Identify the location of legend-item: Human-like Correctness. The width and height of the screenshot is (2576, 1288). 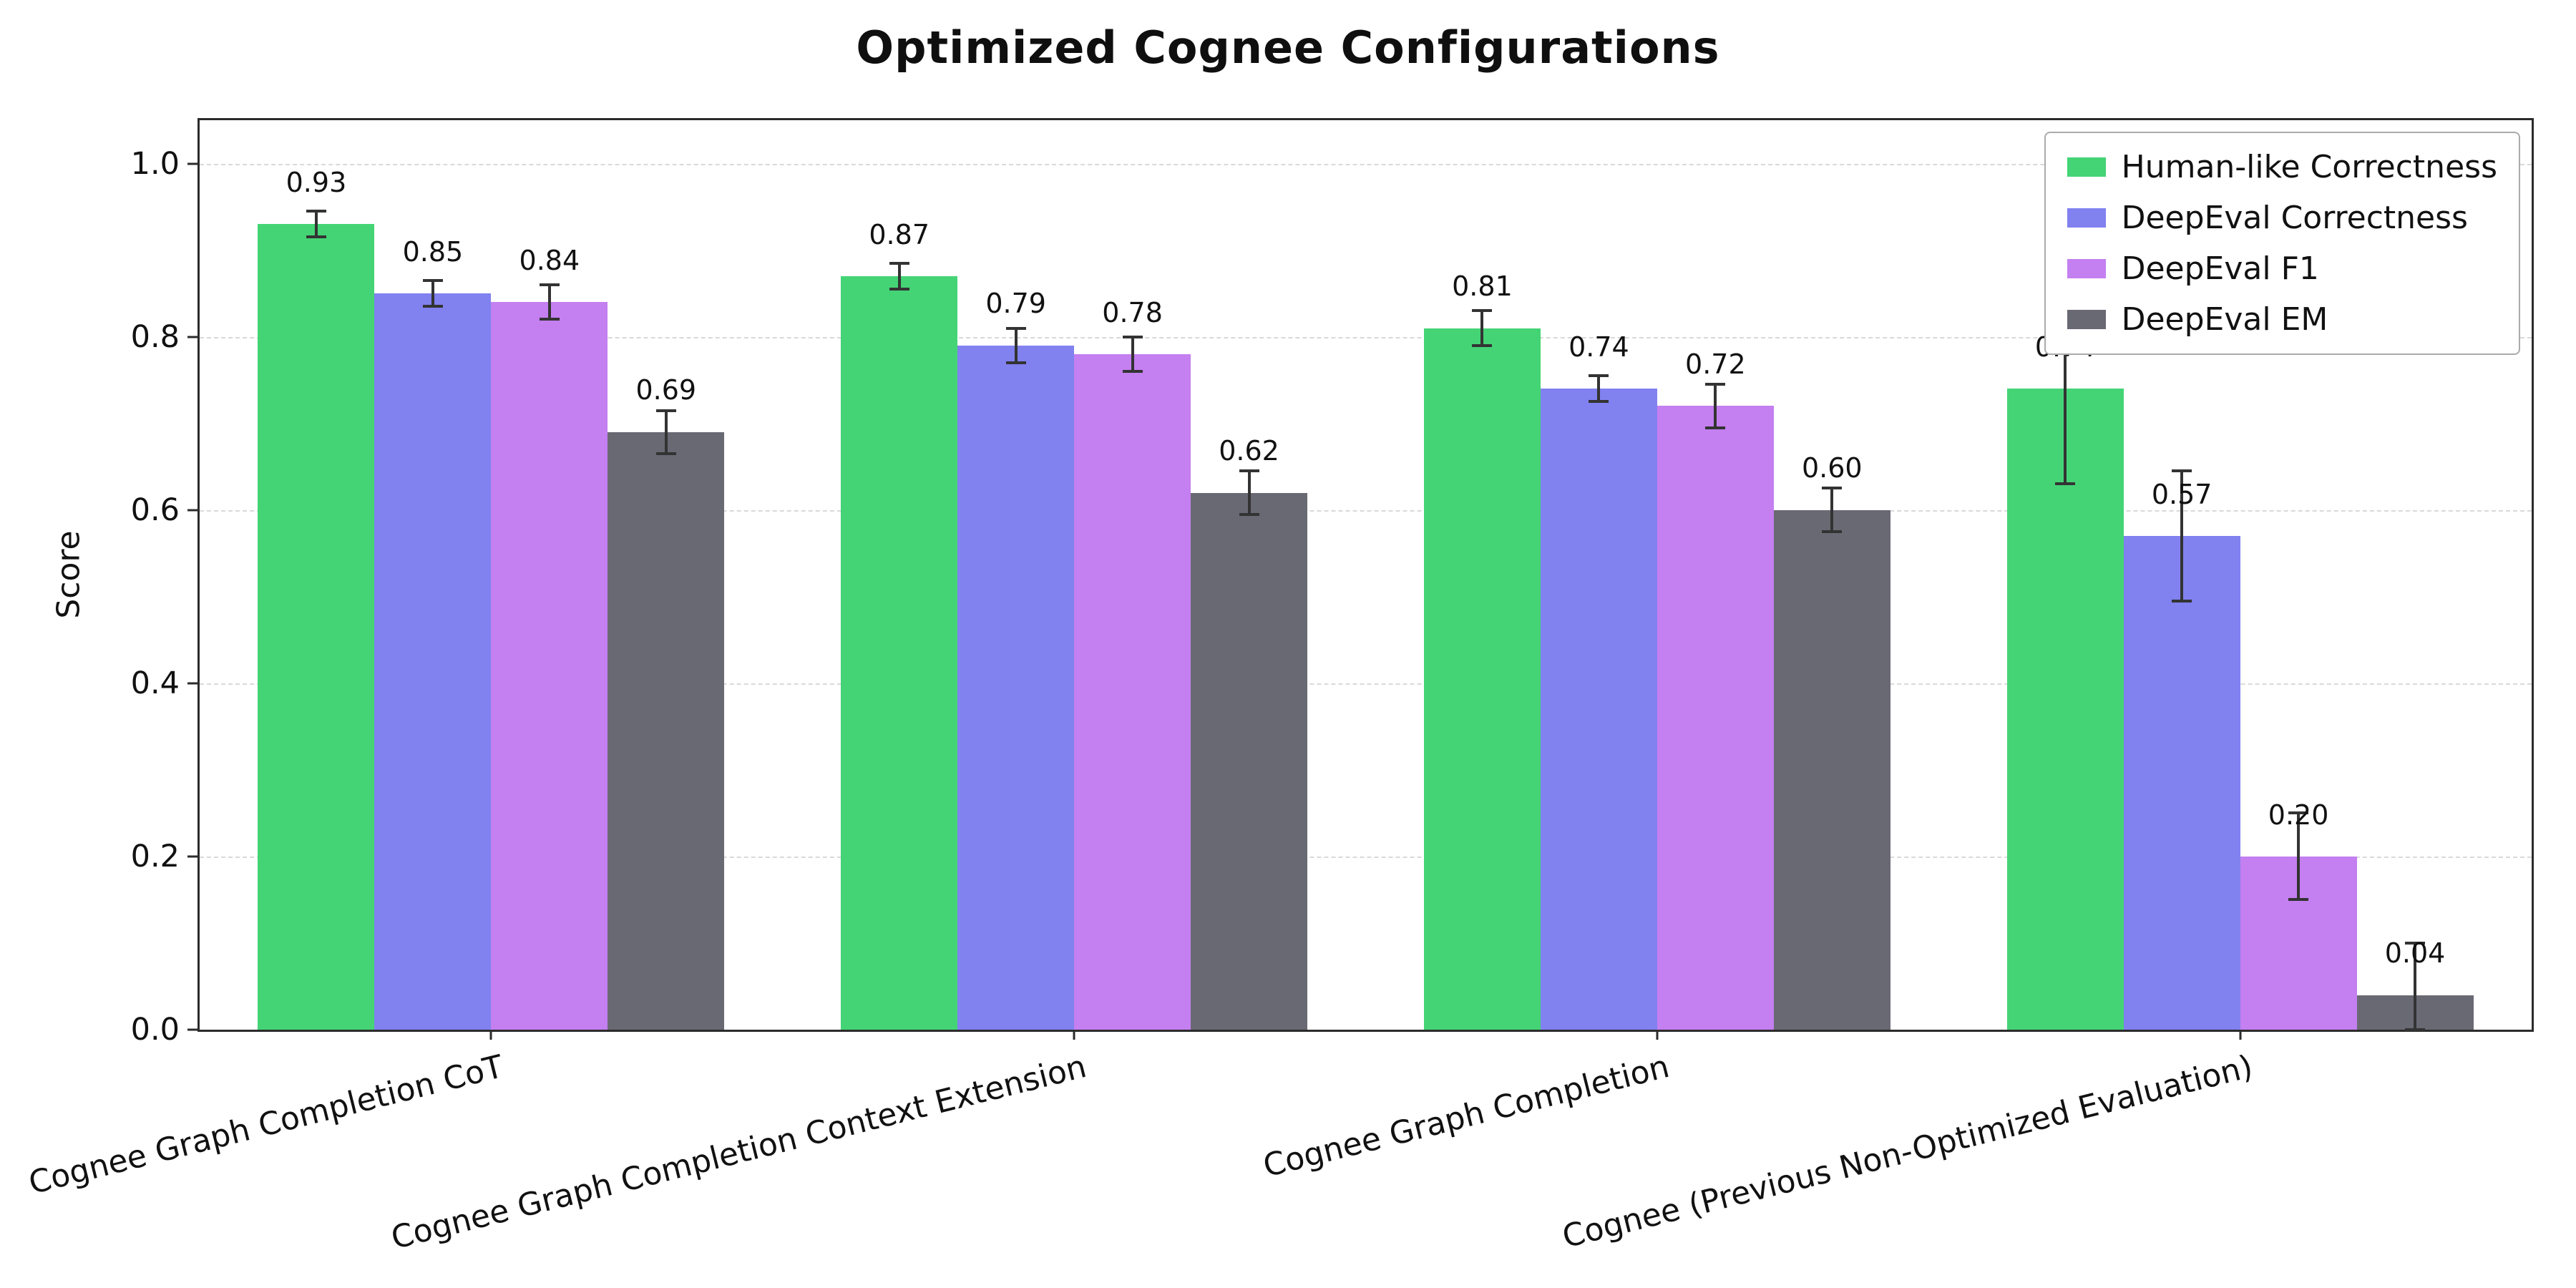
(2282, 167).